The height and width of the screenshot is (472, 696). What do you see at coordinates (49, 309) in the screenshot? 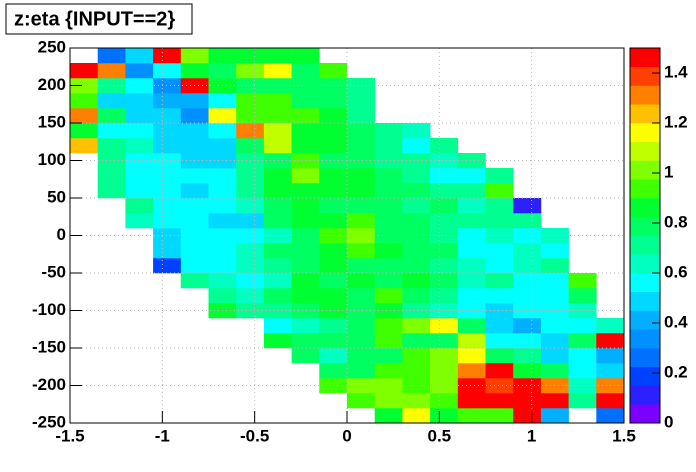
I see `y-tick-label: -100` at bounding box center [49, 309].